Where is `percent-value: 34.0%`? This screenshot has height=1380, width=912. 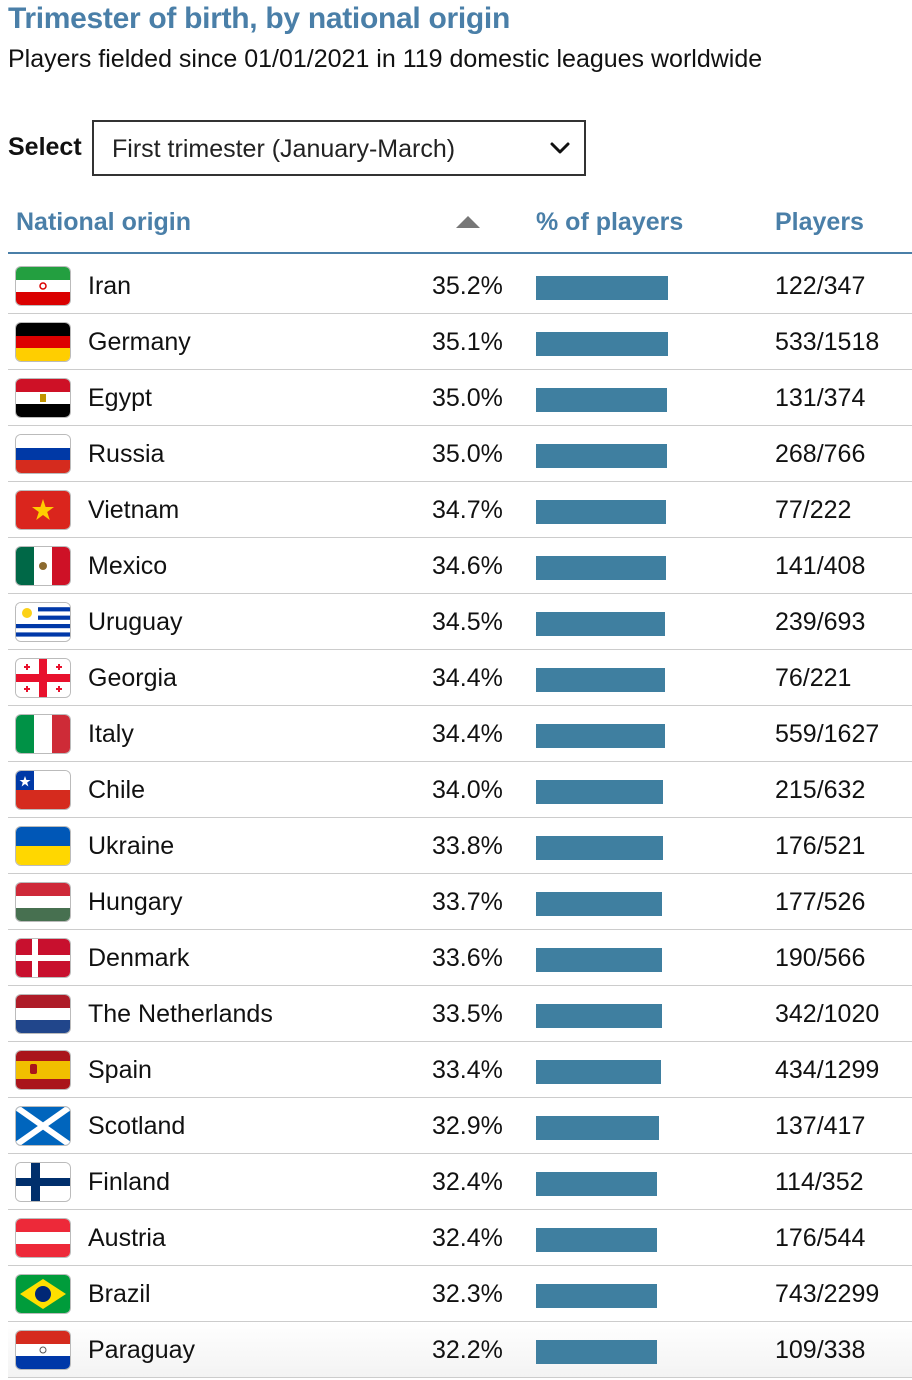 percent-value: 34.0% is located at coordinates (467, 790).